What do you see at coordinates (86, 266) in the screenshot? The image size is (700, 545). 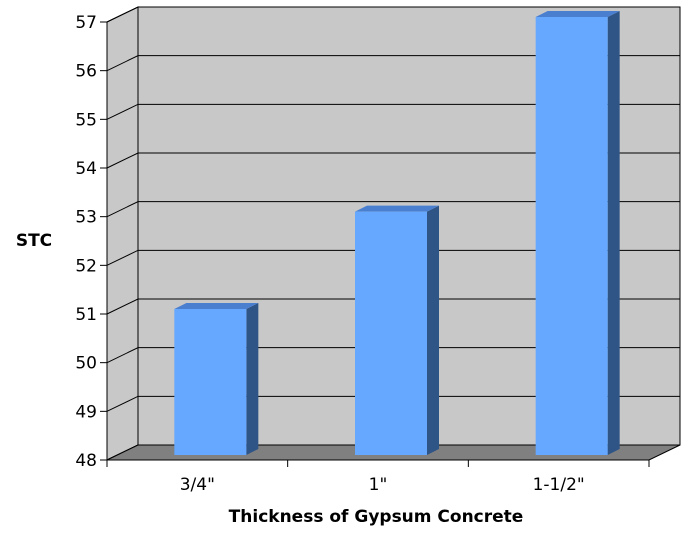 I see `y-tick-label: 52` at bounding box center [86, 266].